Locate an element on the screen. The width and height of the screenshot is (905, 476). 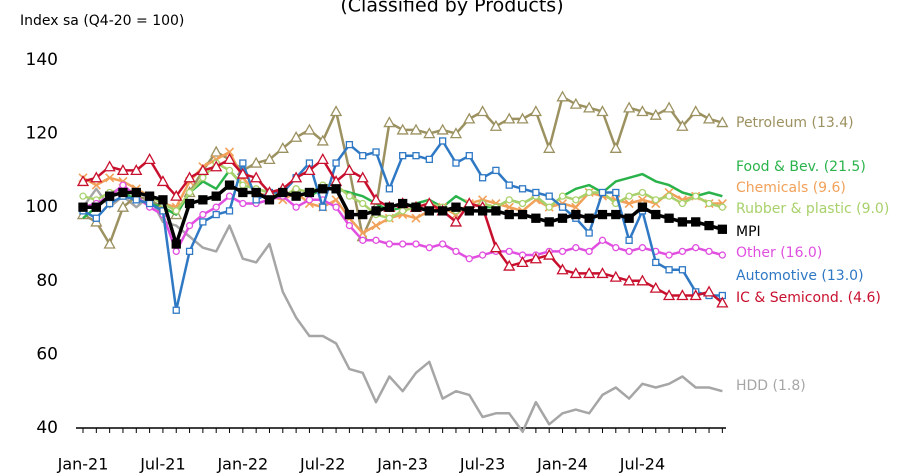
y-axis-label: Index sa (Q4-20 = 100) is located at coordinates (102, 21).